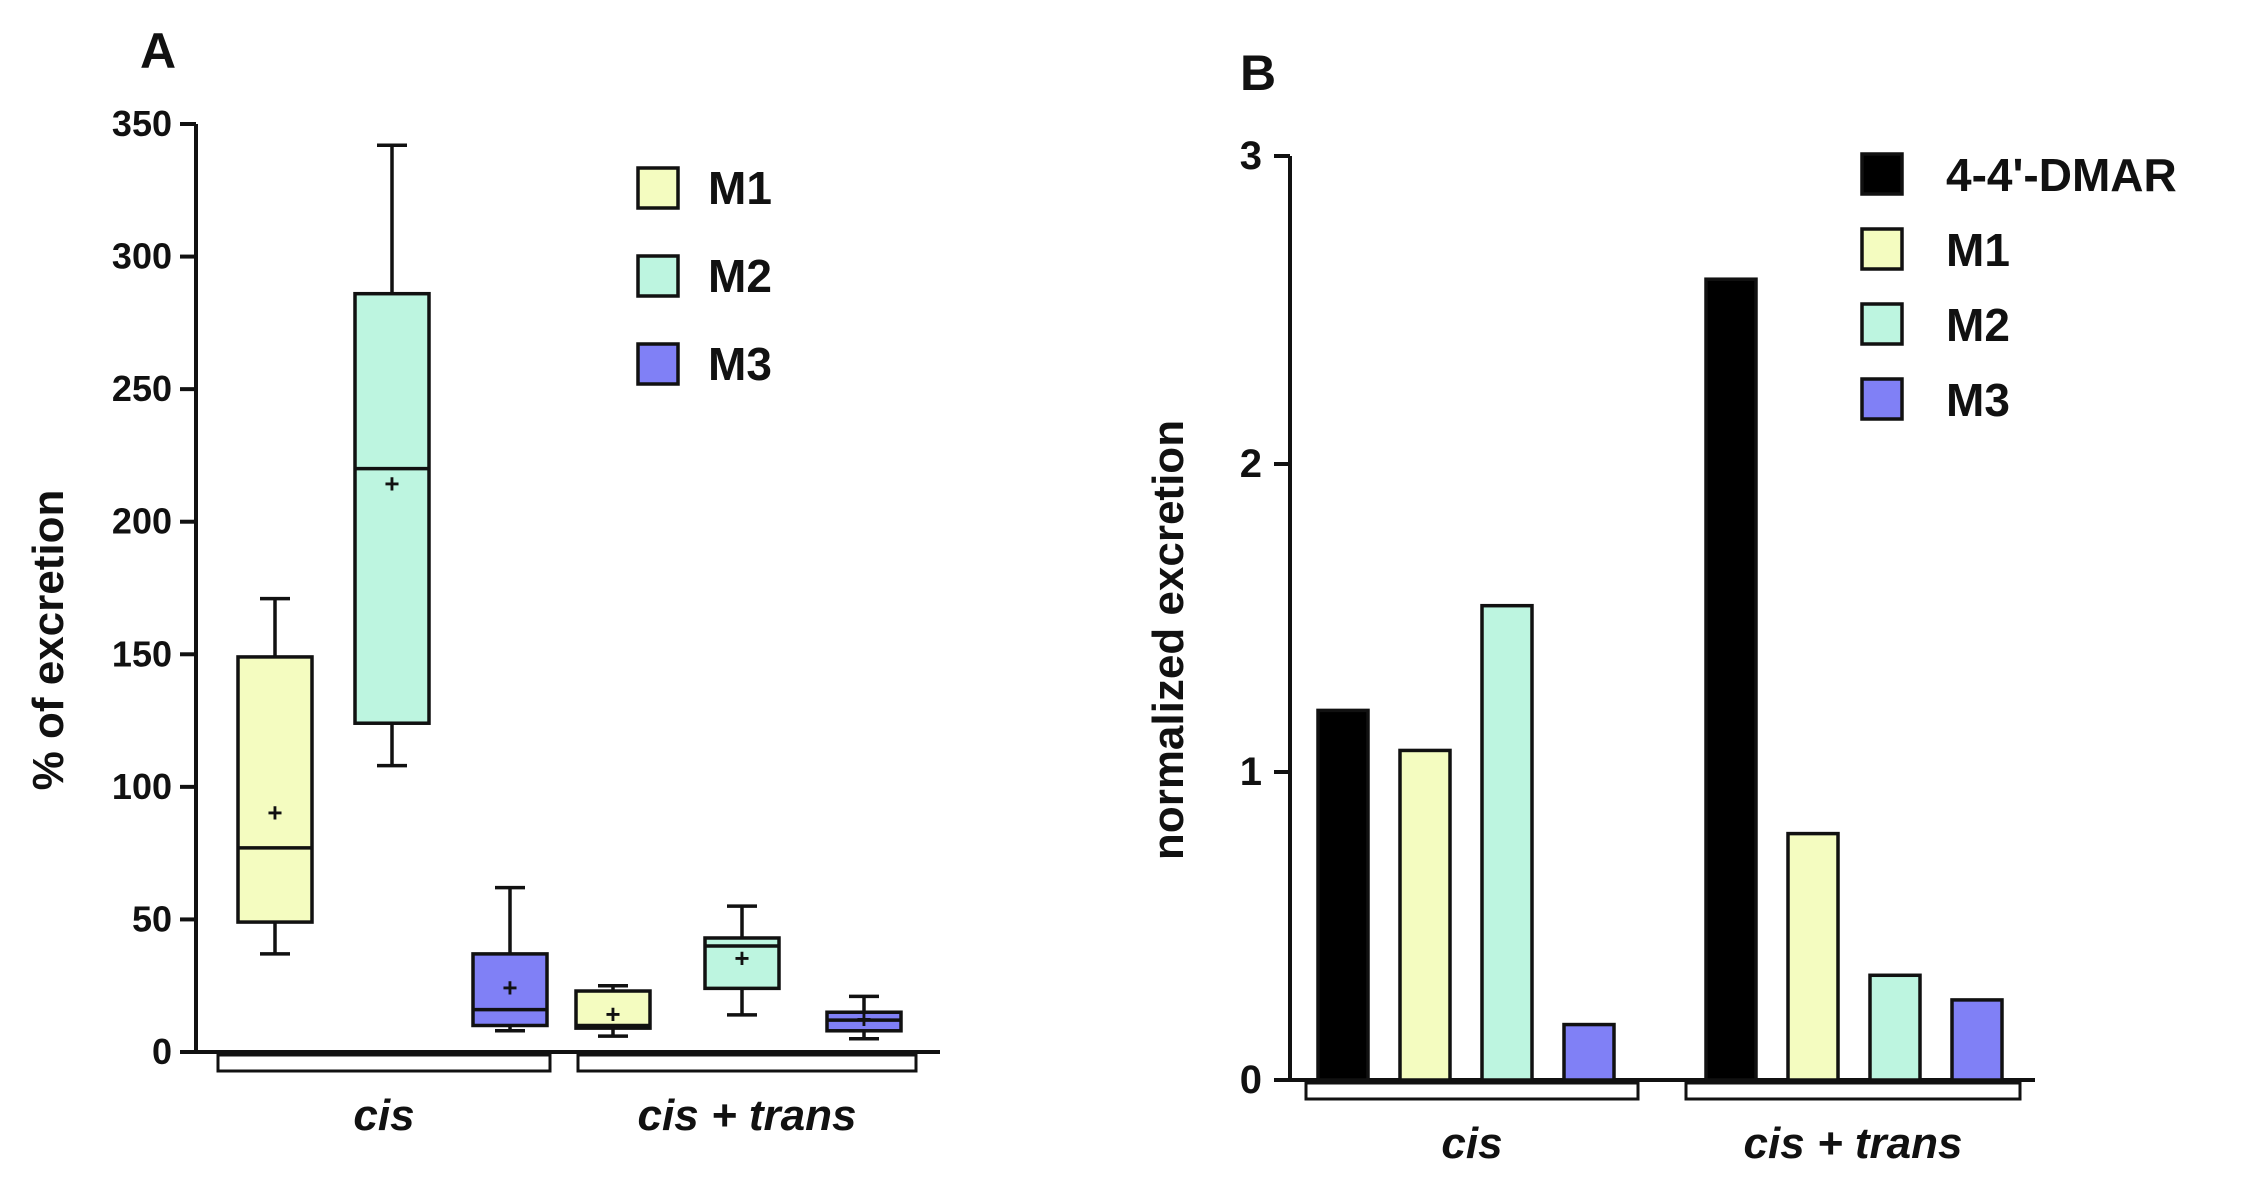 The height and width of the screenshot is (1200, 2251). I want to click on box-cis-m3: +, so click(510, 959).